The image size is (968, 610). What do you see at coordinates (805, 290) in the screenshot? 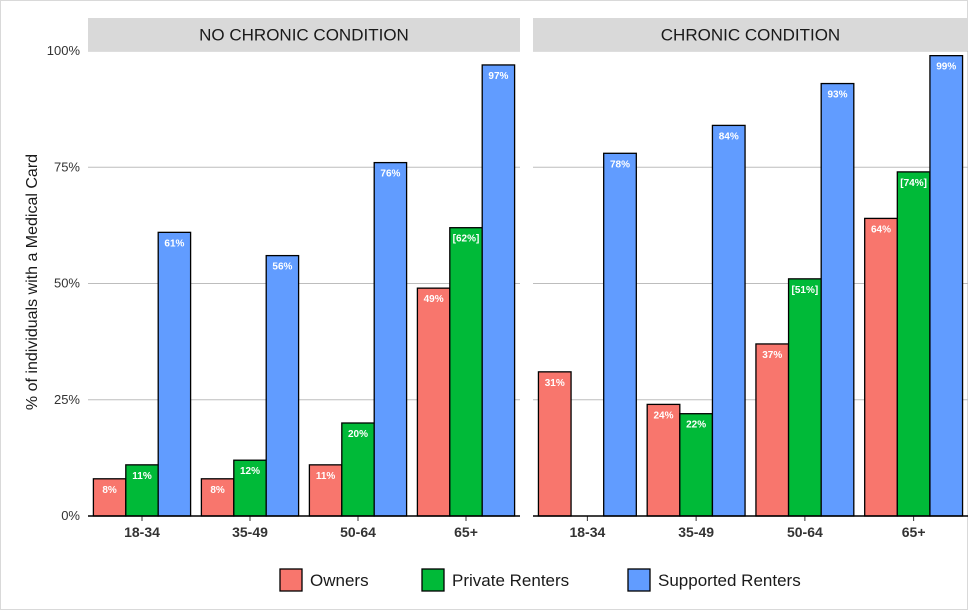
I see `bar-value-label: [51%]` at bounding box center [805, 290].